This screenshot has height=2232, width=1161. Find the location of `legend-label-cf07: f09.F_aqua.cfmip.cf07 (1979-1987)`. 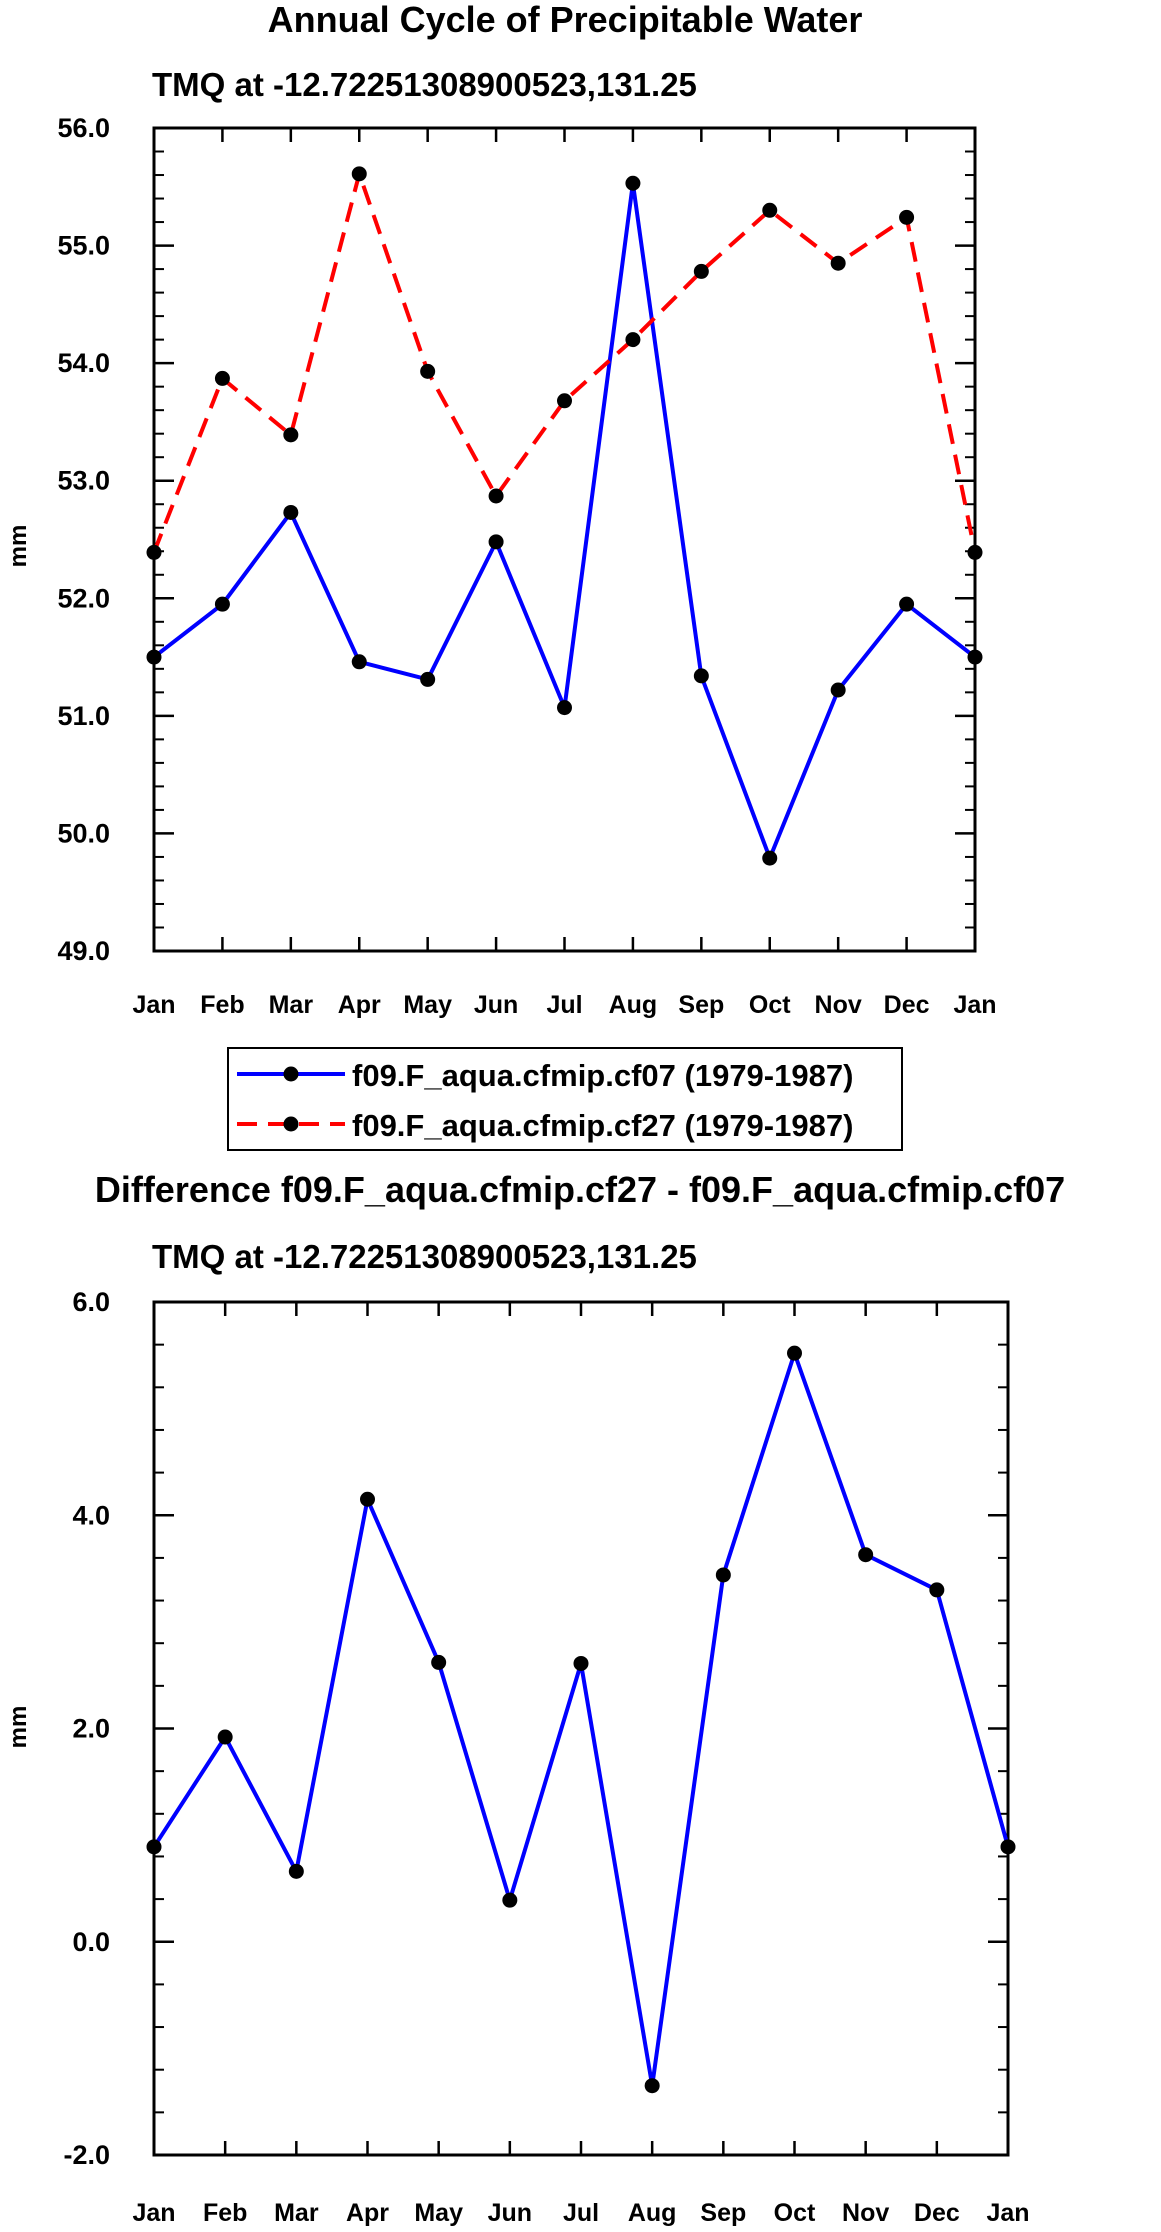

legend-label-cf07: f09.F_aqua.cfmip.cf07 (1979-1987) is located at coordinates (602, 1075).